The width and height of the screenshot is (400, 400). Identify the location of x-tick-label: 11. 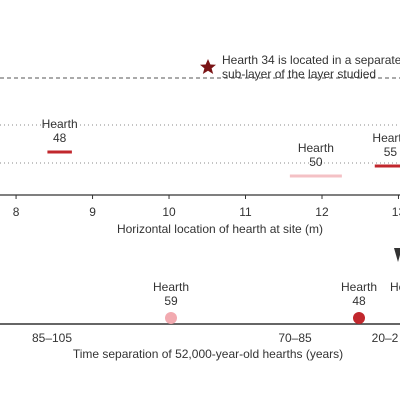
(245, 212).